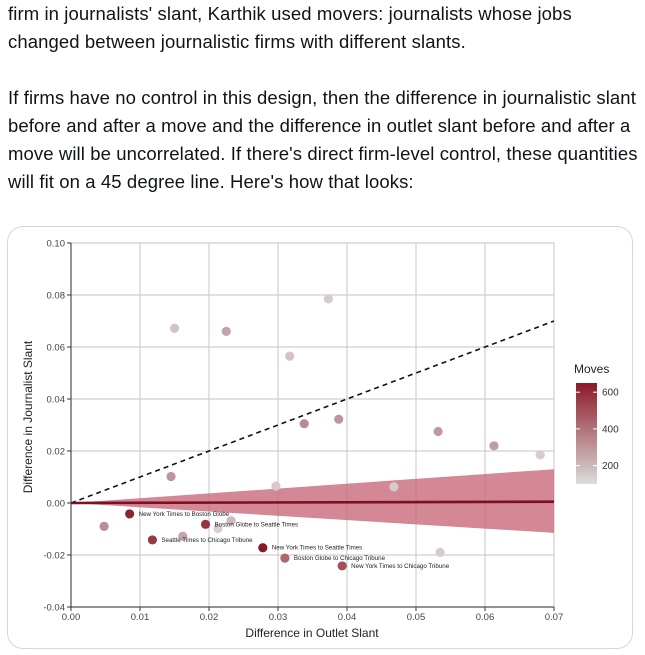  What do you see at coordinates (257, 524) in the screenshot?
I see `point-label: Boston Globe to Seattle Times` at bounding box center [257, 524].